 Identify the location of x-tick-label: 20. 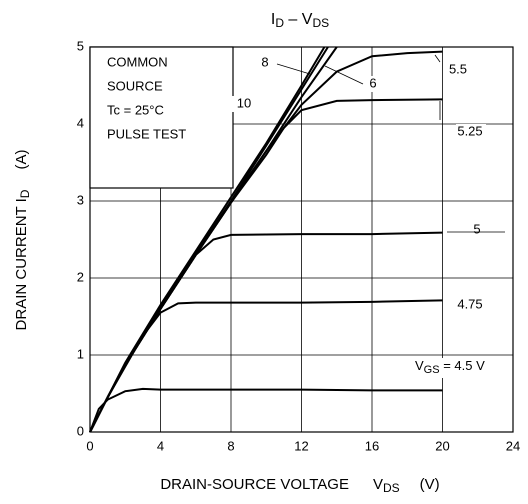
(442, 445).